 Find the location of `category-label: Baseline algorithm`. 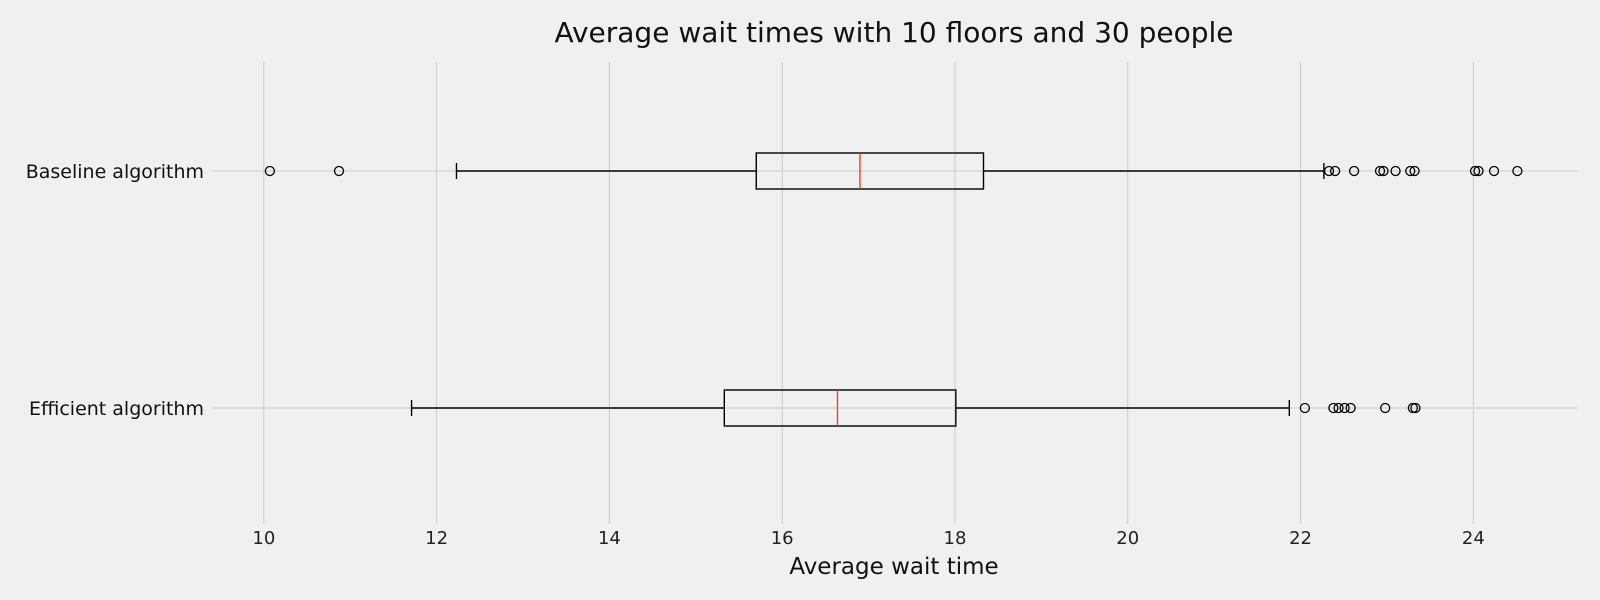

category-label: Baseline algorithm is located at coordinates (115, 172).